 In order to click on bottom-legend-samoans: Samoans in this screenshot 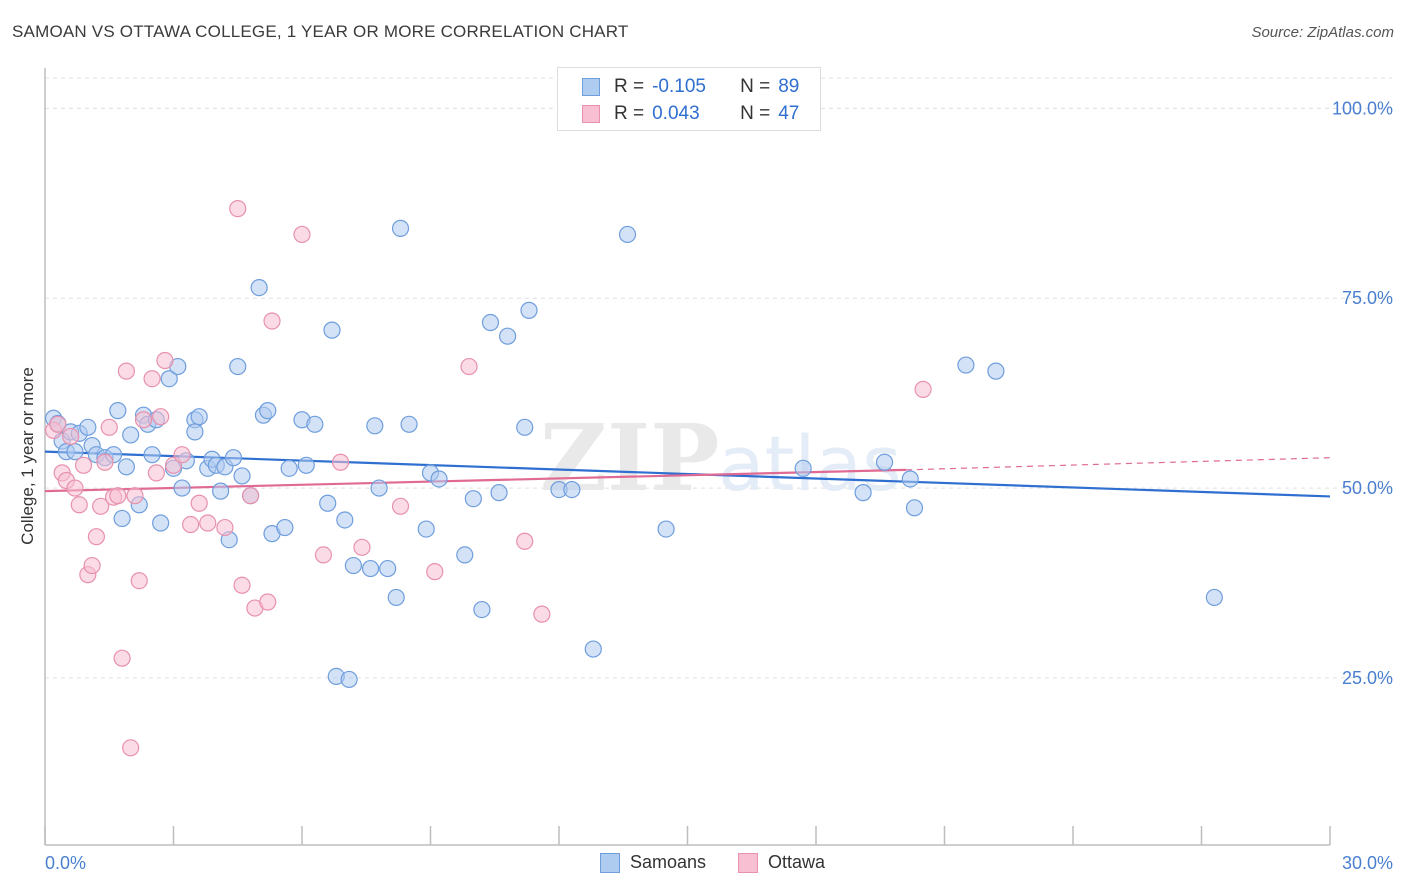, I will do `click(653, 862)`.